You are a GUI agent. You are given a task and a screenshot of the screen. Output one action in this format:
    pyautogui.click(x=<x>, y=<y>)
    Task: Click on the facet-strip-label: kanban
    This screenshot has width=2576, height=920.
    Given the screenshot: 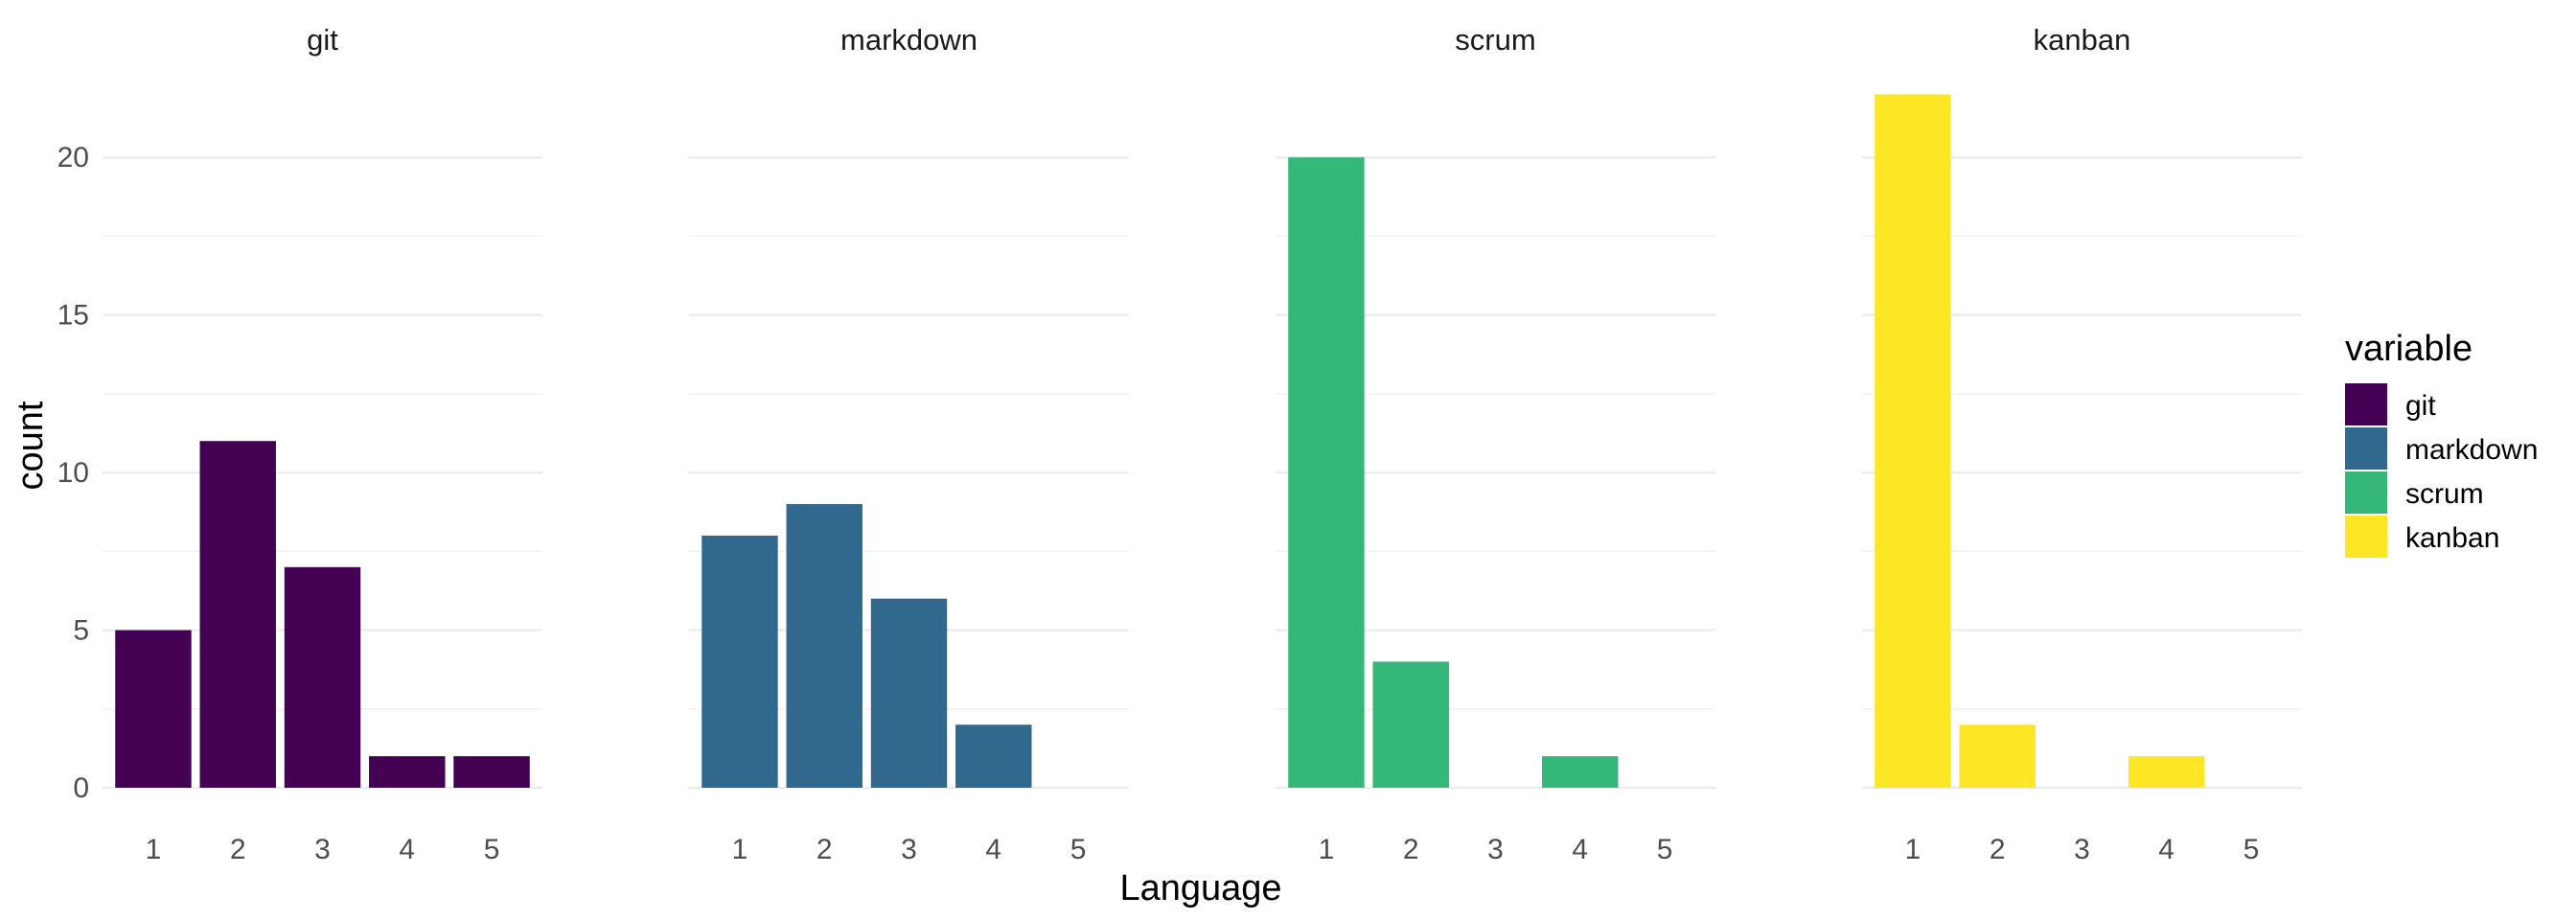 What is the action you would take?
    pyautogui.click(x=2082, y=40)
    